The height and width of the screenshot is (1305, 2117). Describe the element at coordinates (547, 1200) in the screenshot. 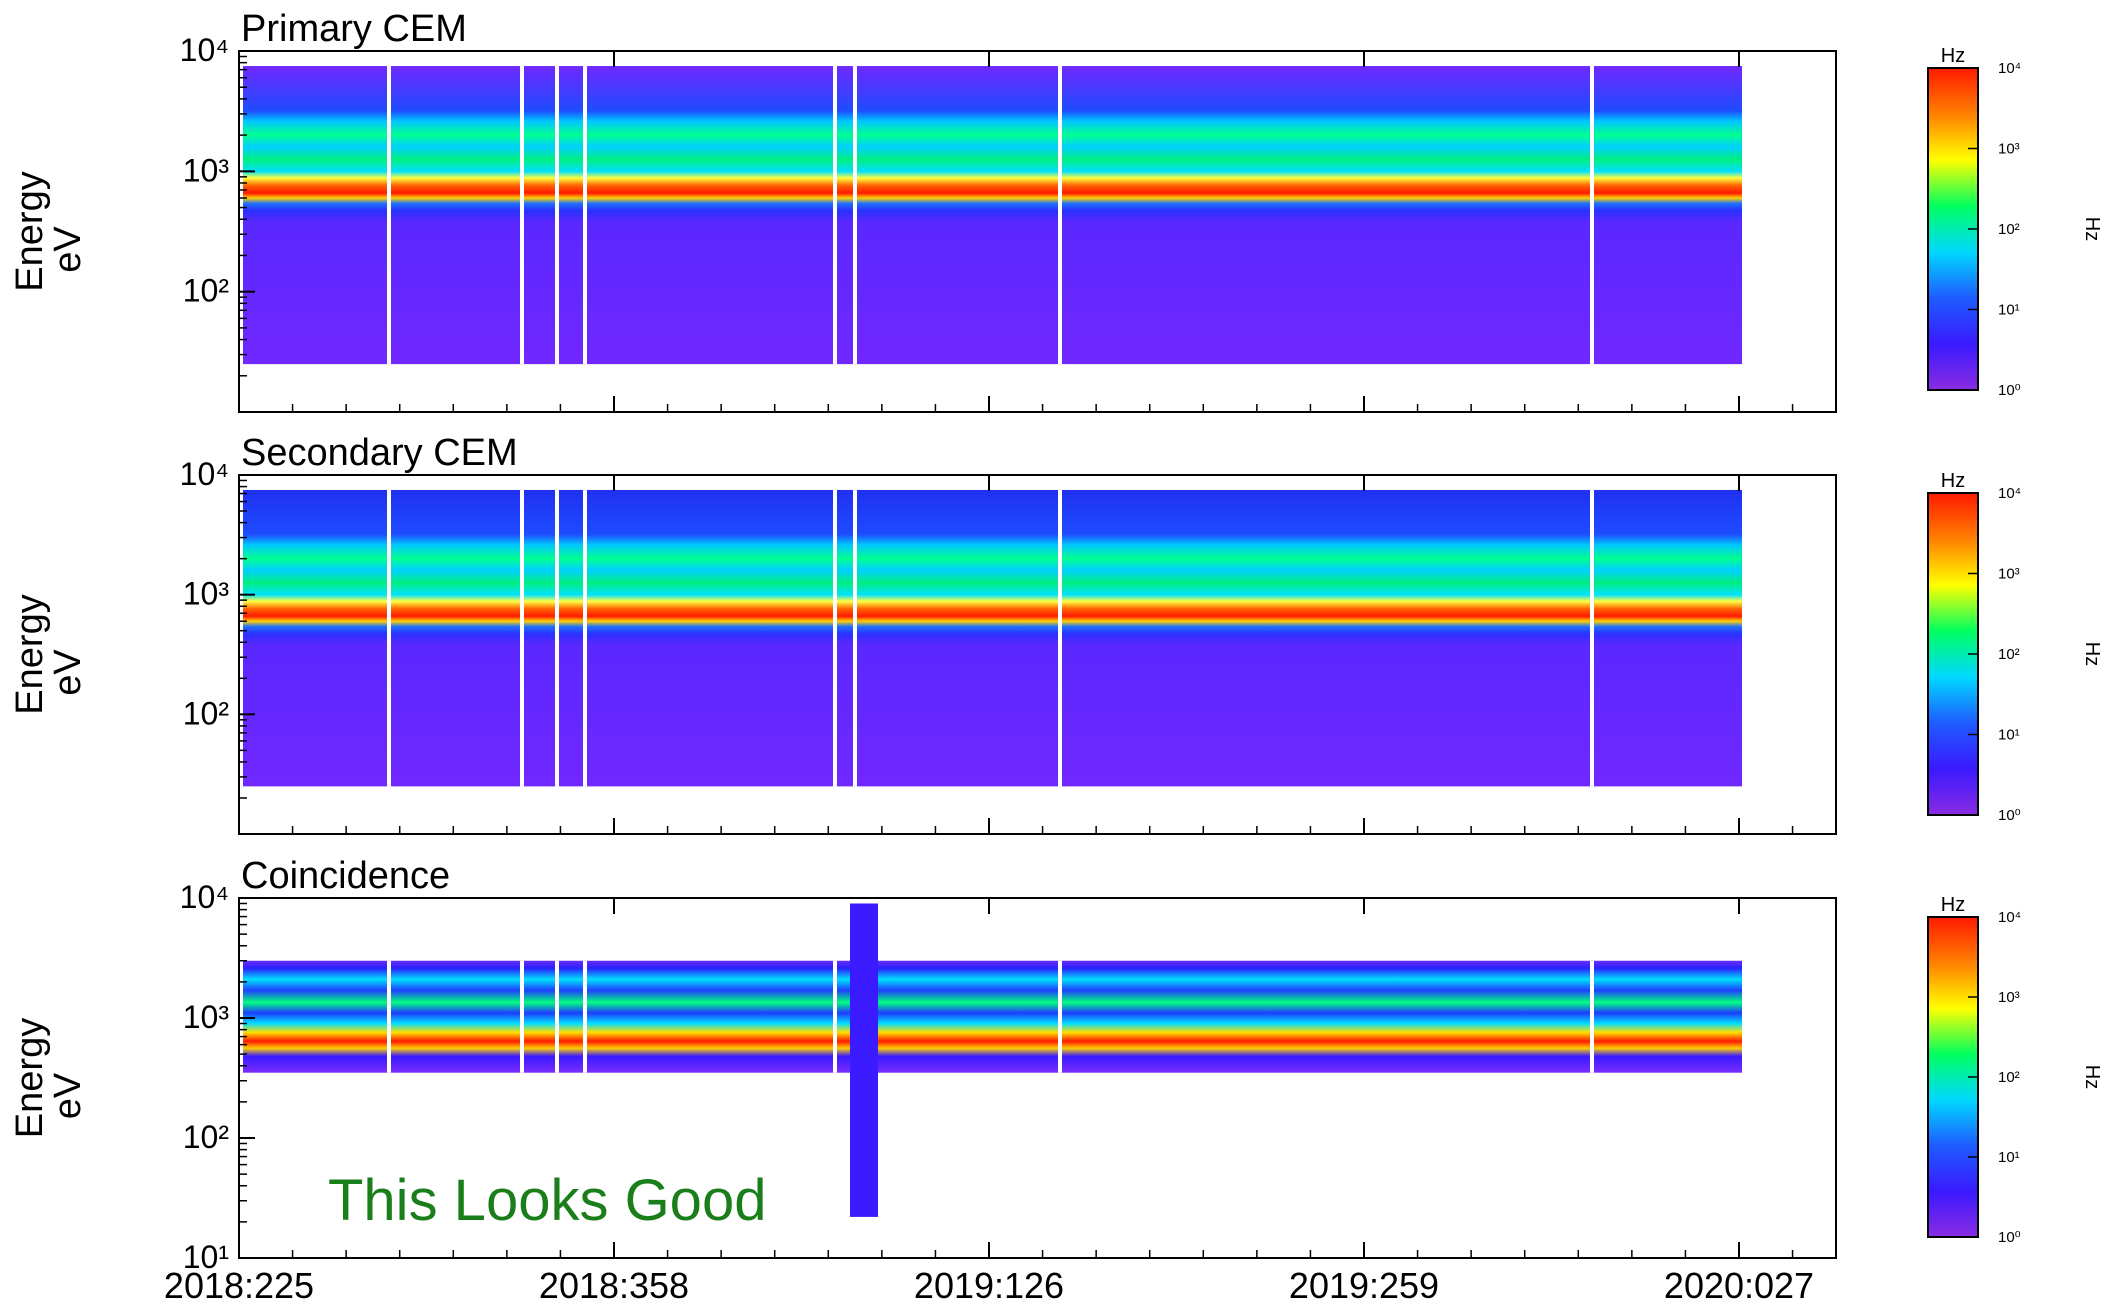

I see `annotation: This Looks Good` at that location.